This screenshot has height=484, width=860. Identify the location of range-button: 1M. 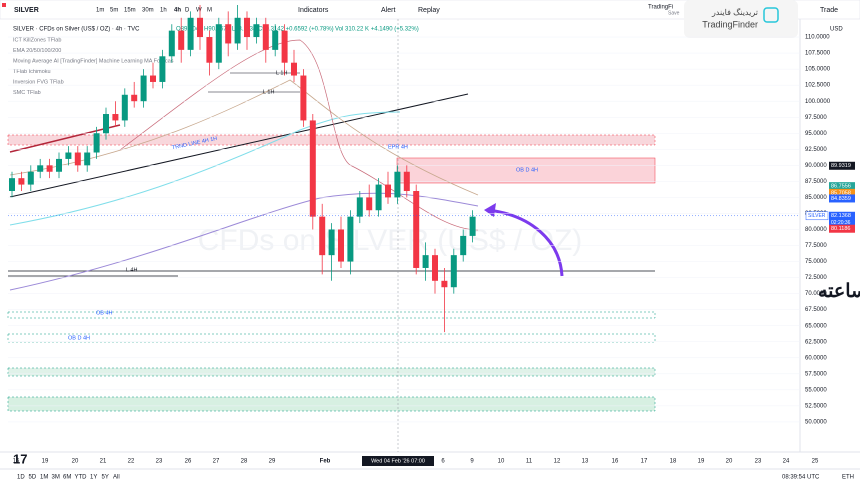
(44, 478).